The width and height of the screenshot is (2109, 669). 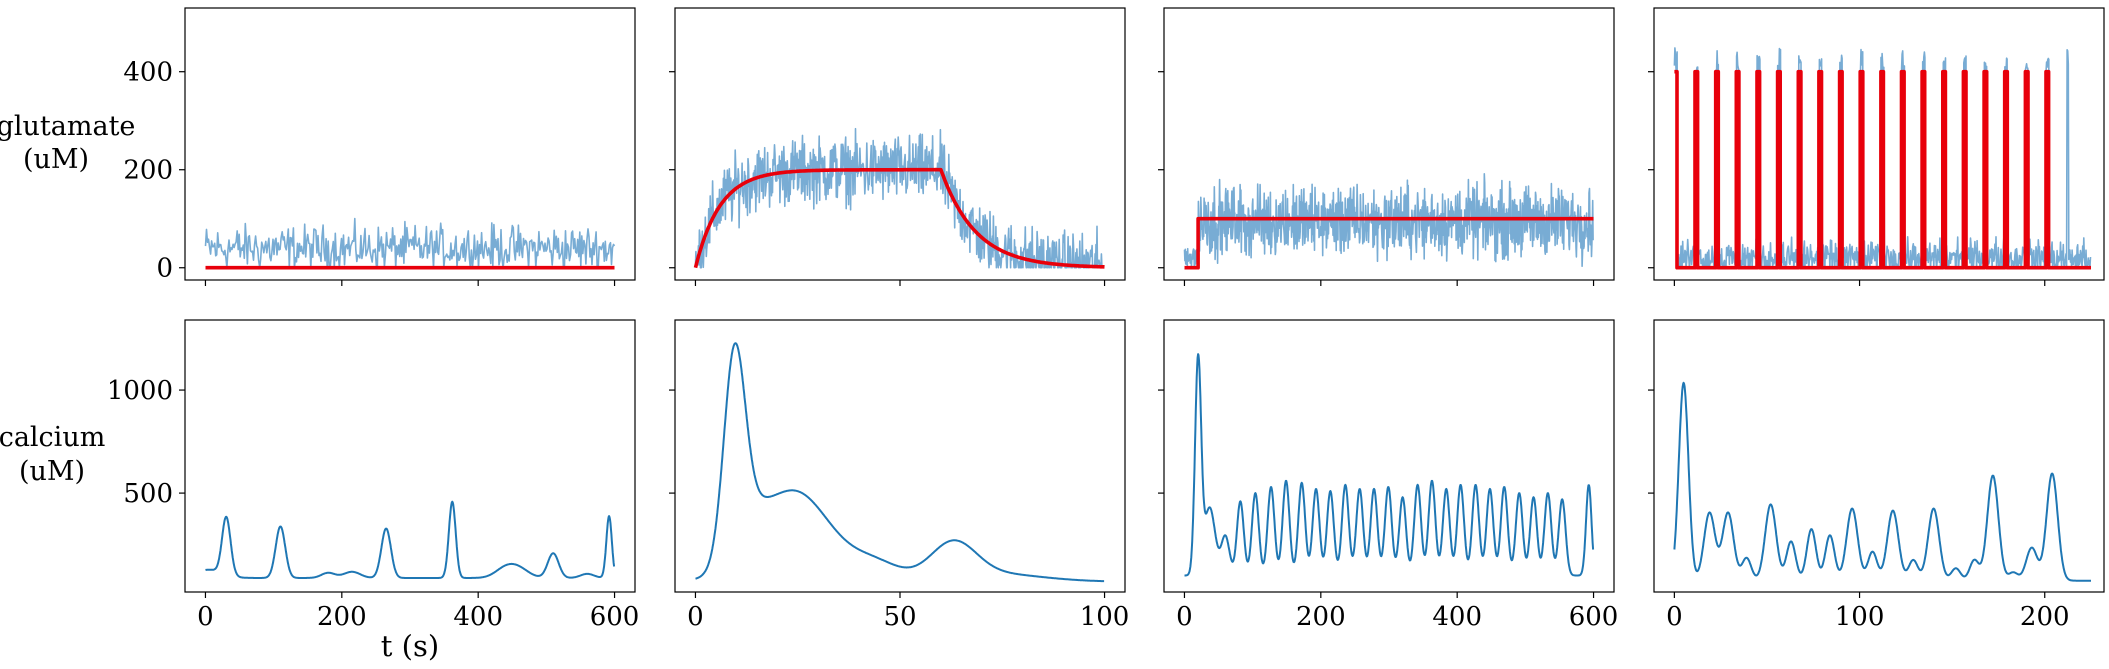 I want to click on subplot-r1-c0: 0 200 400 600 500 1000, so click(x=373, y=475).